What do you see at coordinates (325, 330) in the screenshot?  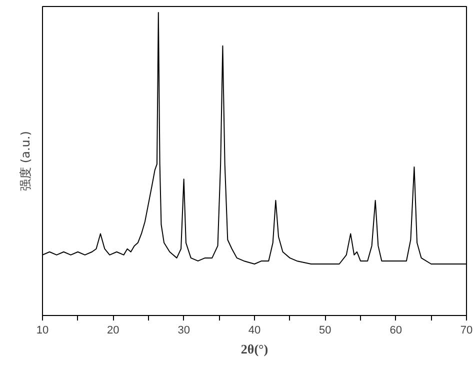 I see `x-tick-label: 50` at bounding box center [325, 330].